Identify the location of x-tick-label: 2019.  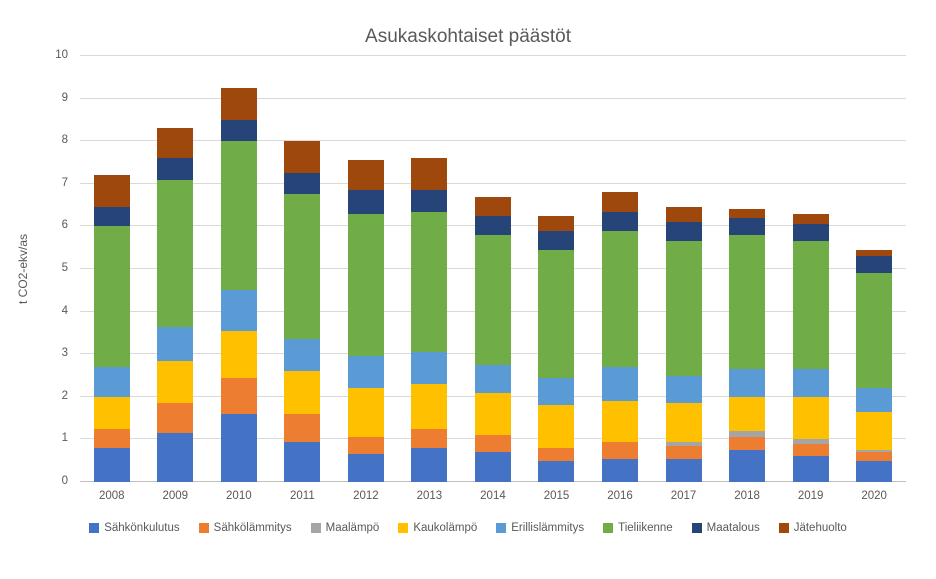
(810, 496).